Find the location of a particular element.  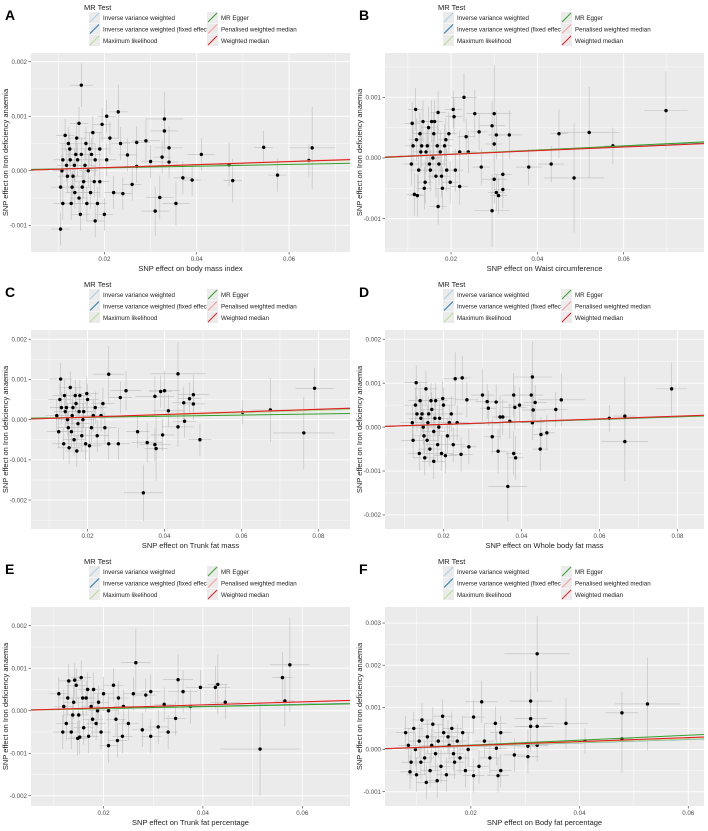

panel-letter: F is located at coordinates (363, 569).